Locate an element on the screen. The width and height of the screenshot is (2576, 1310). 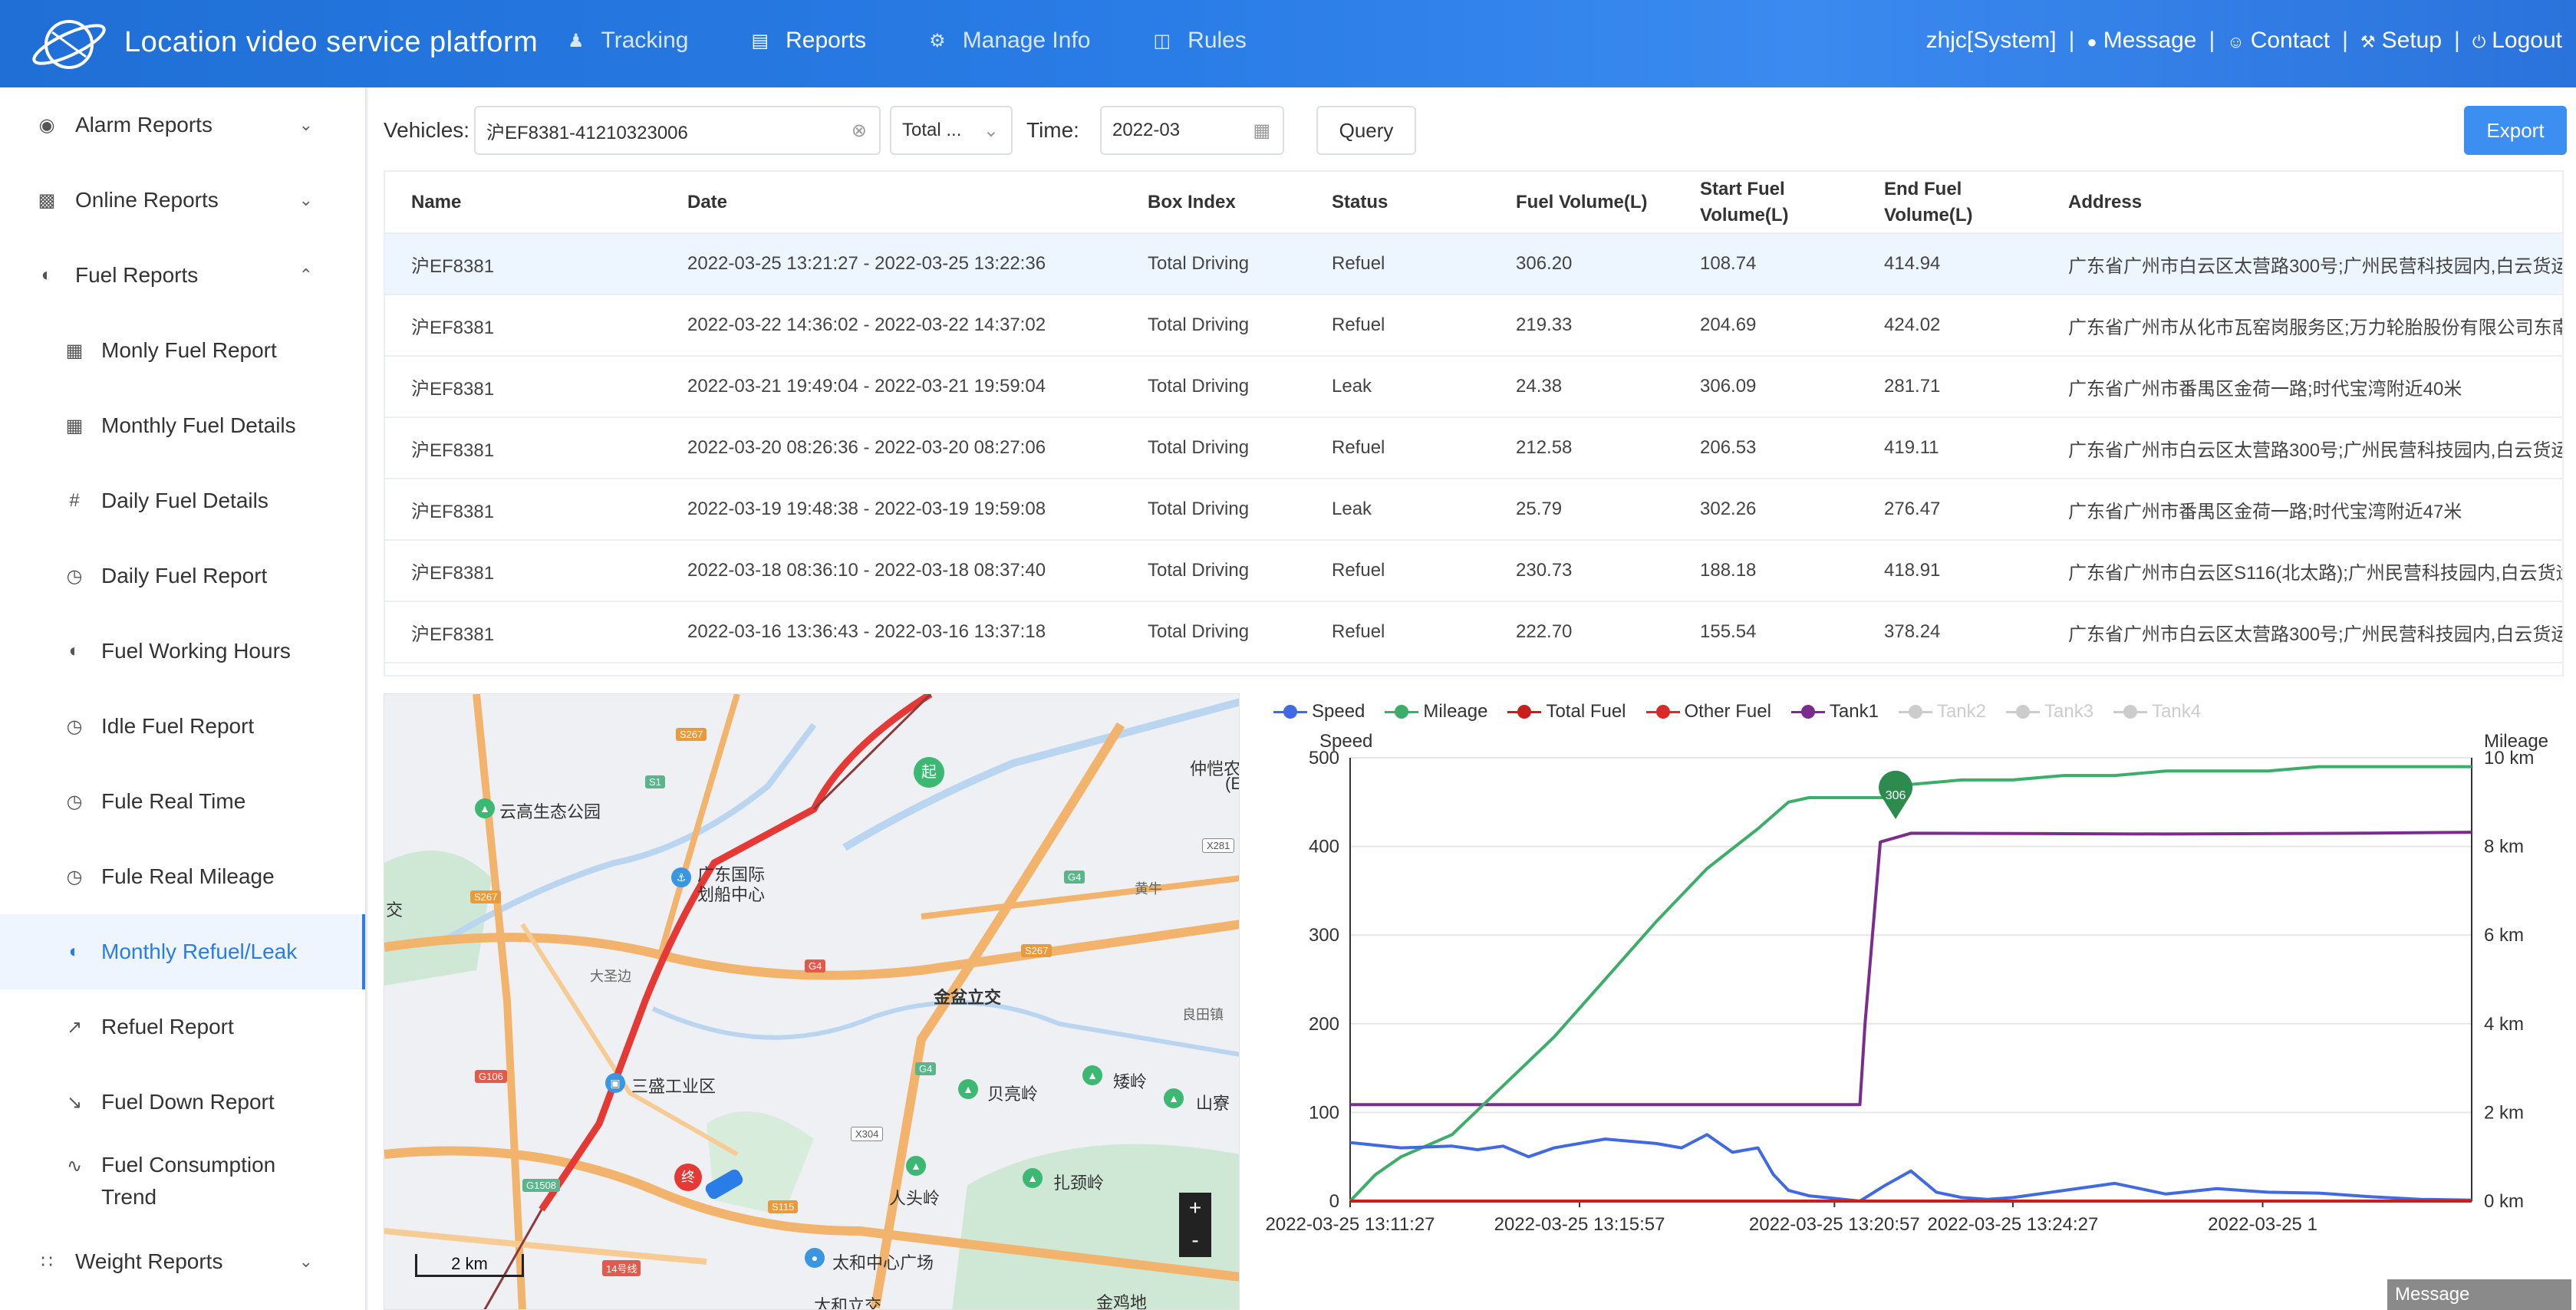
type-select: Total ... ⌄ is located at coordinates (951, 130).